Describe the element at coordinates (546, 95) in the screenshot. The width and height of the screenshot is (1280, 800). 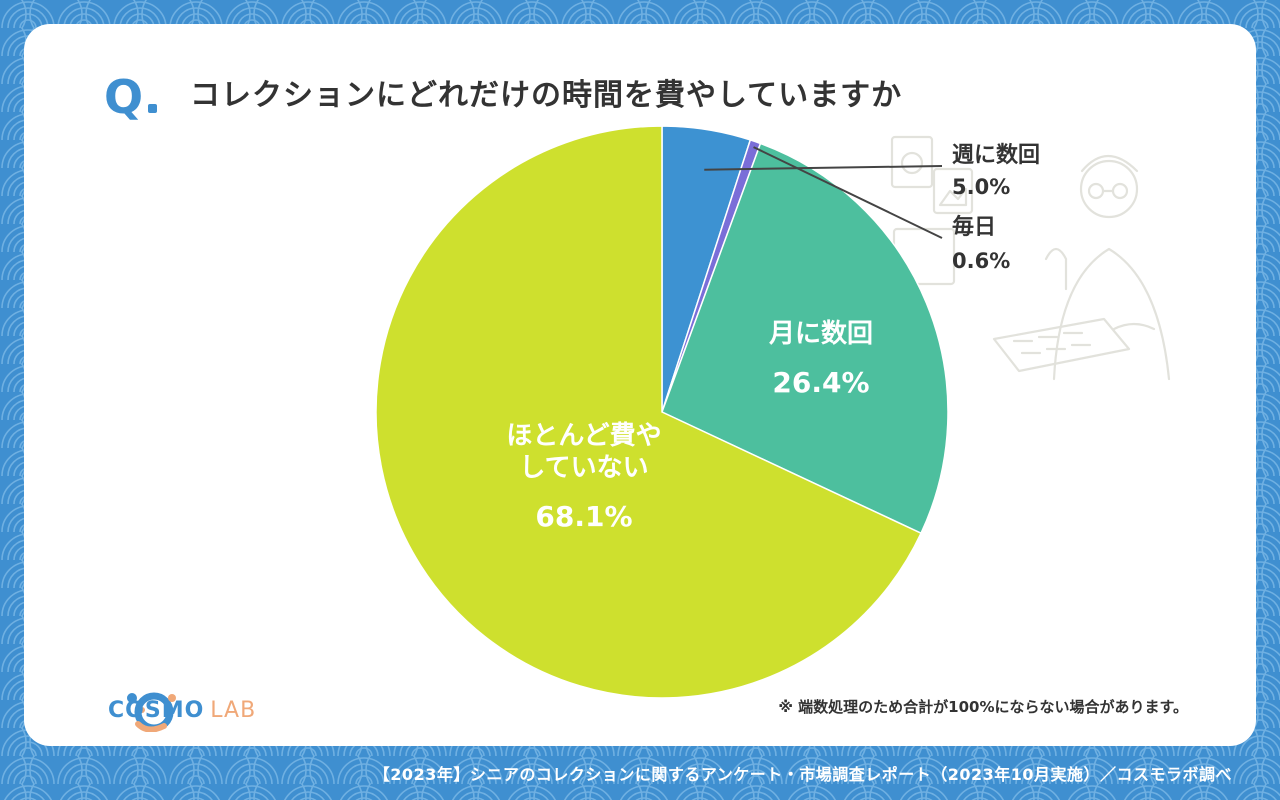
I see `page-title: コレクションにどれだけの時間を費やしていますか` at that location.